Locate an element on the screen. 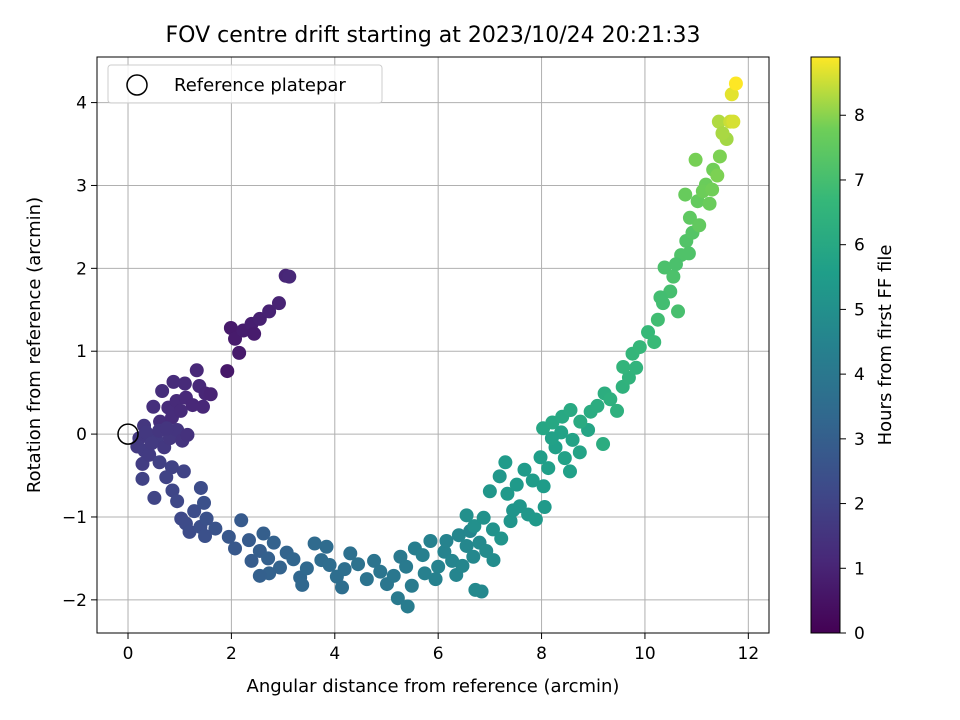  colorbar-tick-label: 2 is located at coordinates (859, 505).